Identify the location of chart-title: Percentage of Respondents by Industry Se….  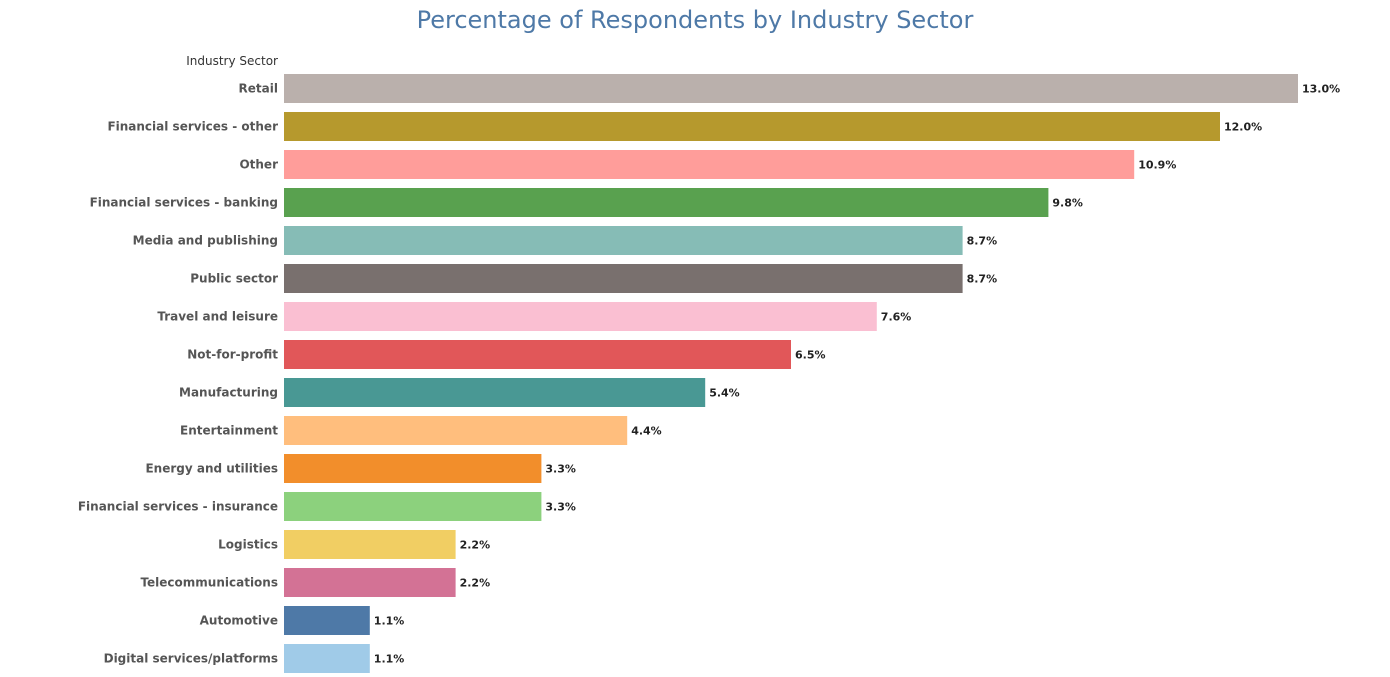
(695, 20).